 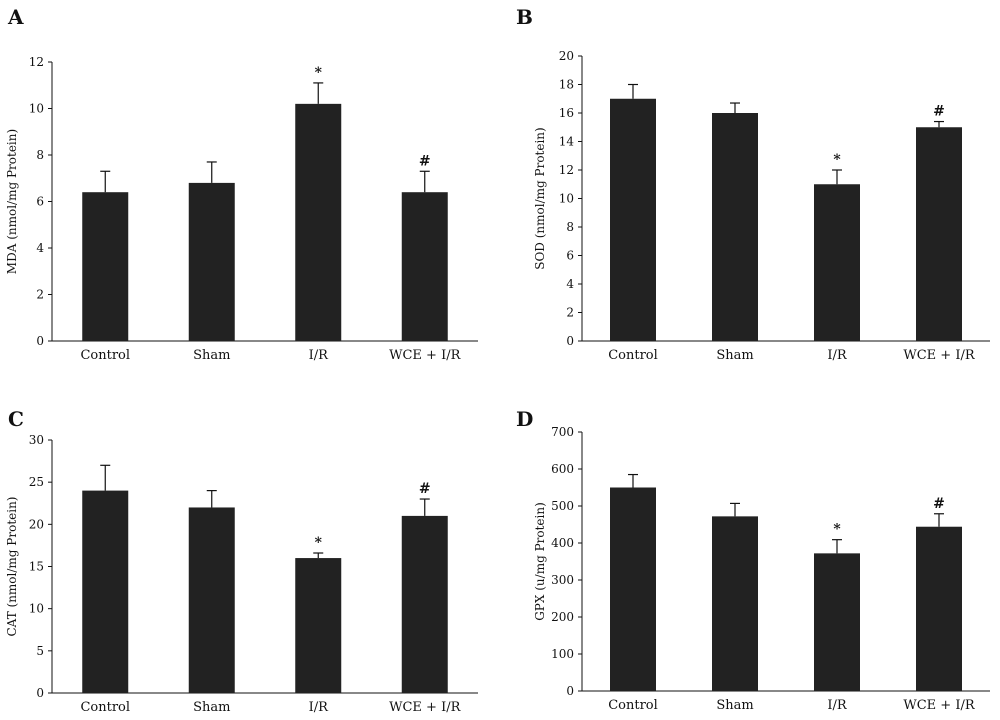 I want to click on y-tick-label: 18, so click(x=566, y=85).